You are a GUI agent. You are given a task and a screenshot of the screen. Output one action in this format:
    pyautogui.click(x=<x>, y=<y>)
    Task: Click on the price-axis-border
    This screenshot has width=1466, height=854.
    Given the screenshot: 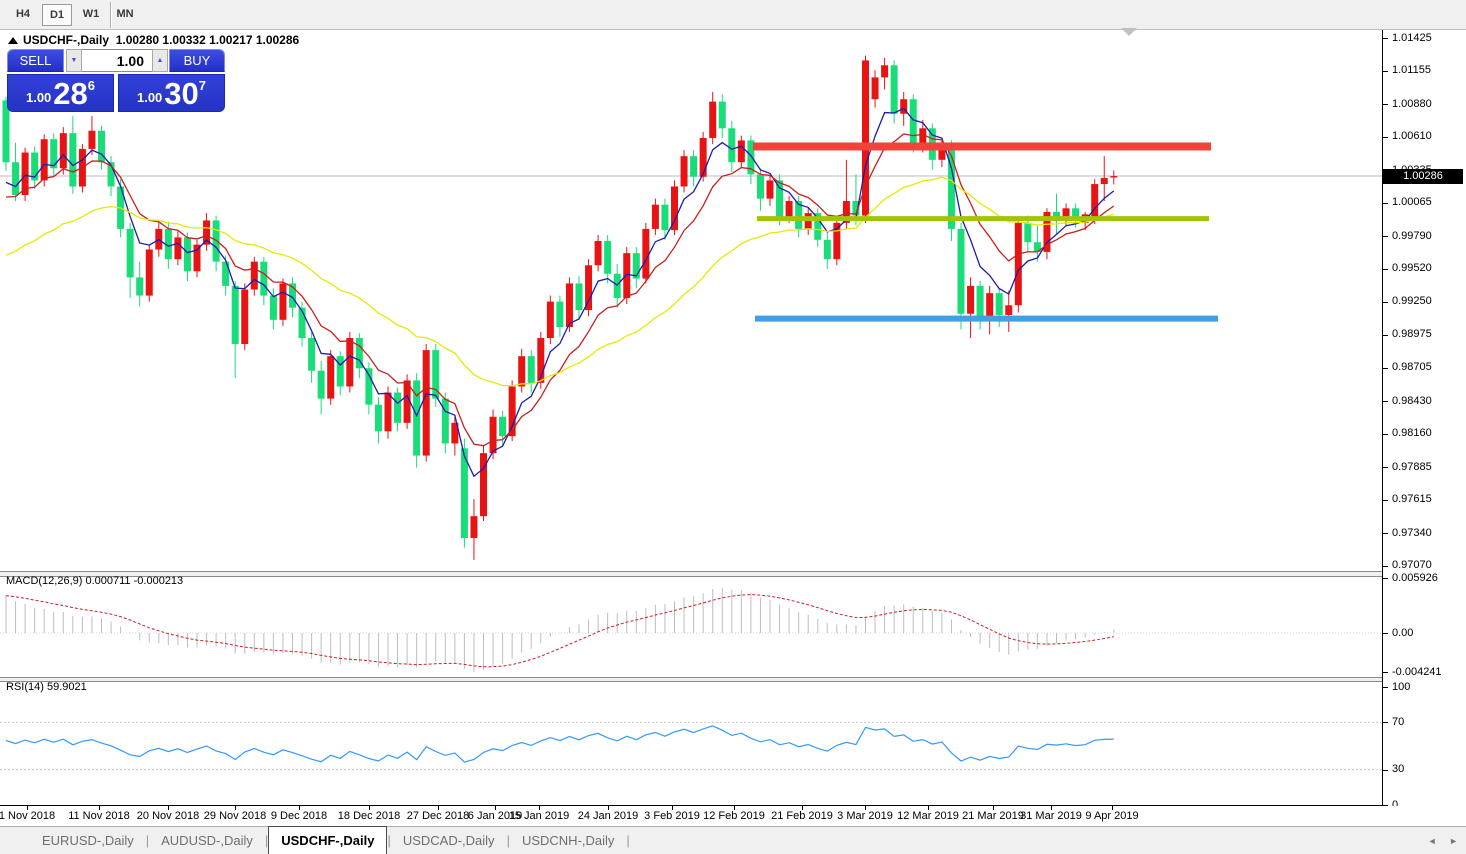 What is the action you would take?
    pyautogui.click(x=1382, y=417)
    